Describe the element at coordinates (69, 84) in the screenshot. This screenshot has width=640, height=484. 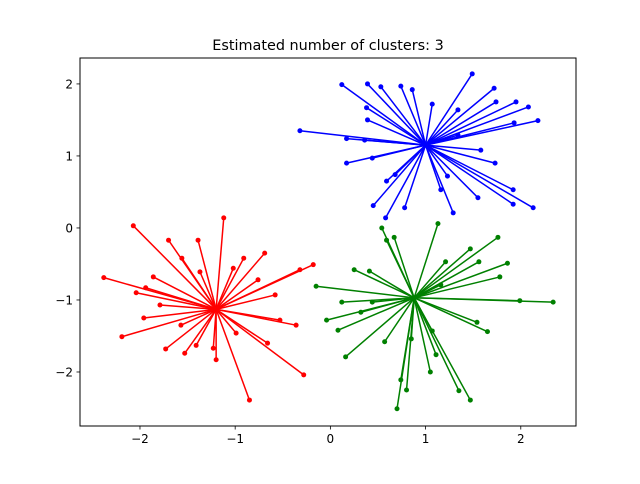
I see `y-tick-label-4: 2` at that location.